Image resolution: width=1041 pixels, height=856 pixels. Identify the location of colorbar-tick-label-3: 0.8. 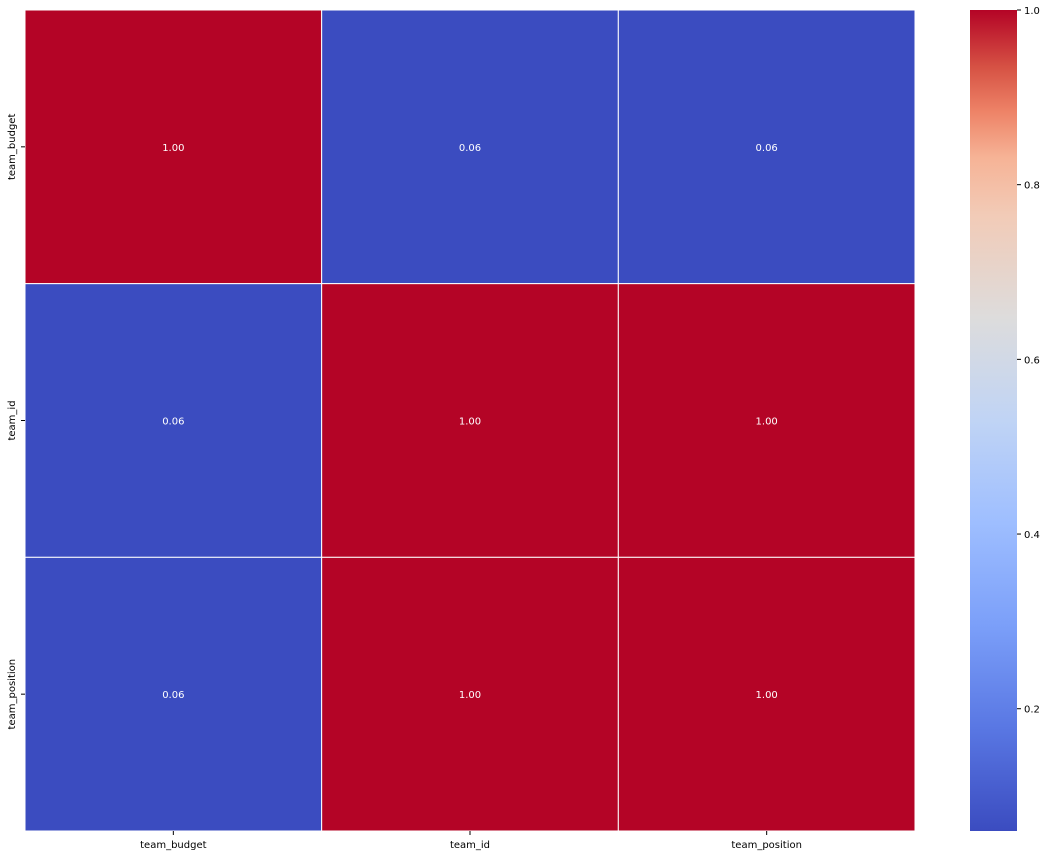
(1032, 186).